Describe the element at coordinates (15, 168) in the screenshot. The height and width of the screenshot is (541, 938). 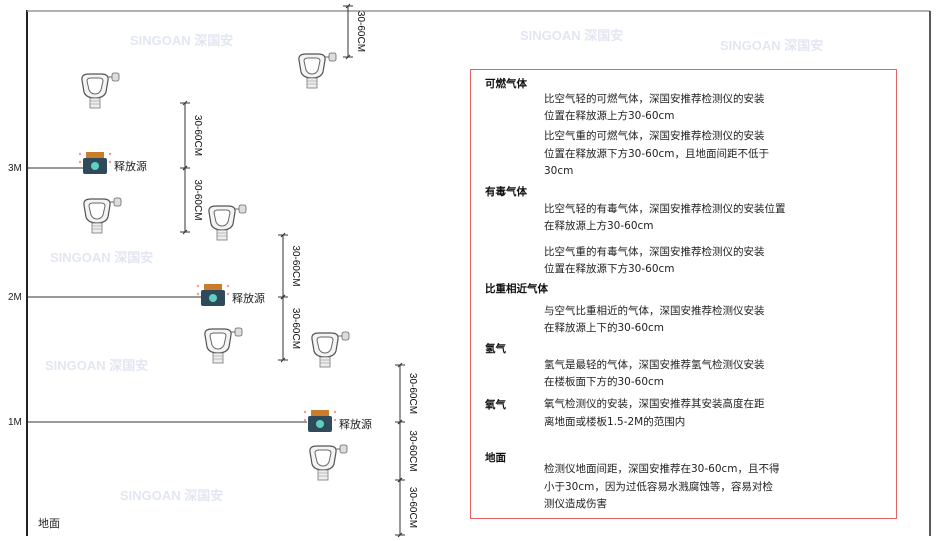
I see `floor-label-3m: 3M` at that location.